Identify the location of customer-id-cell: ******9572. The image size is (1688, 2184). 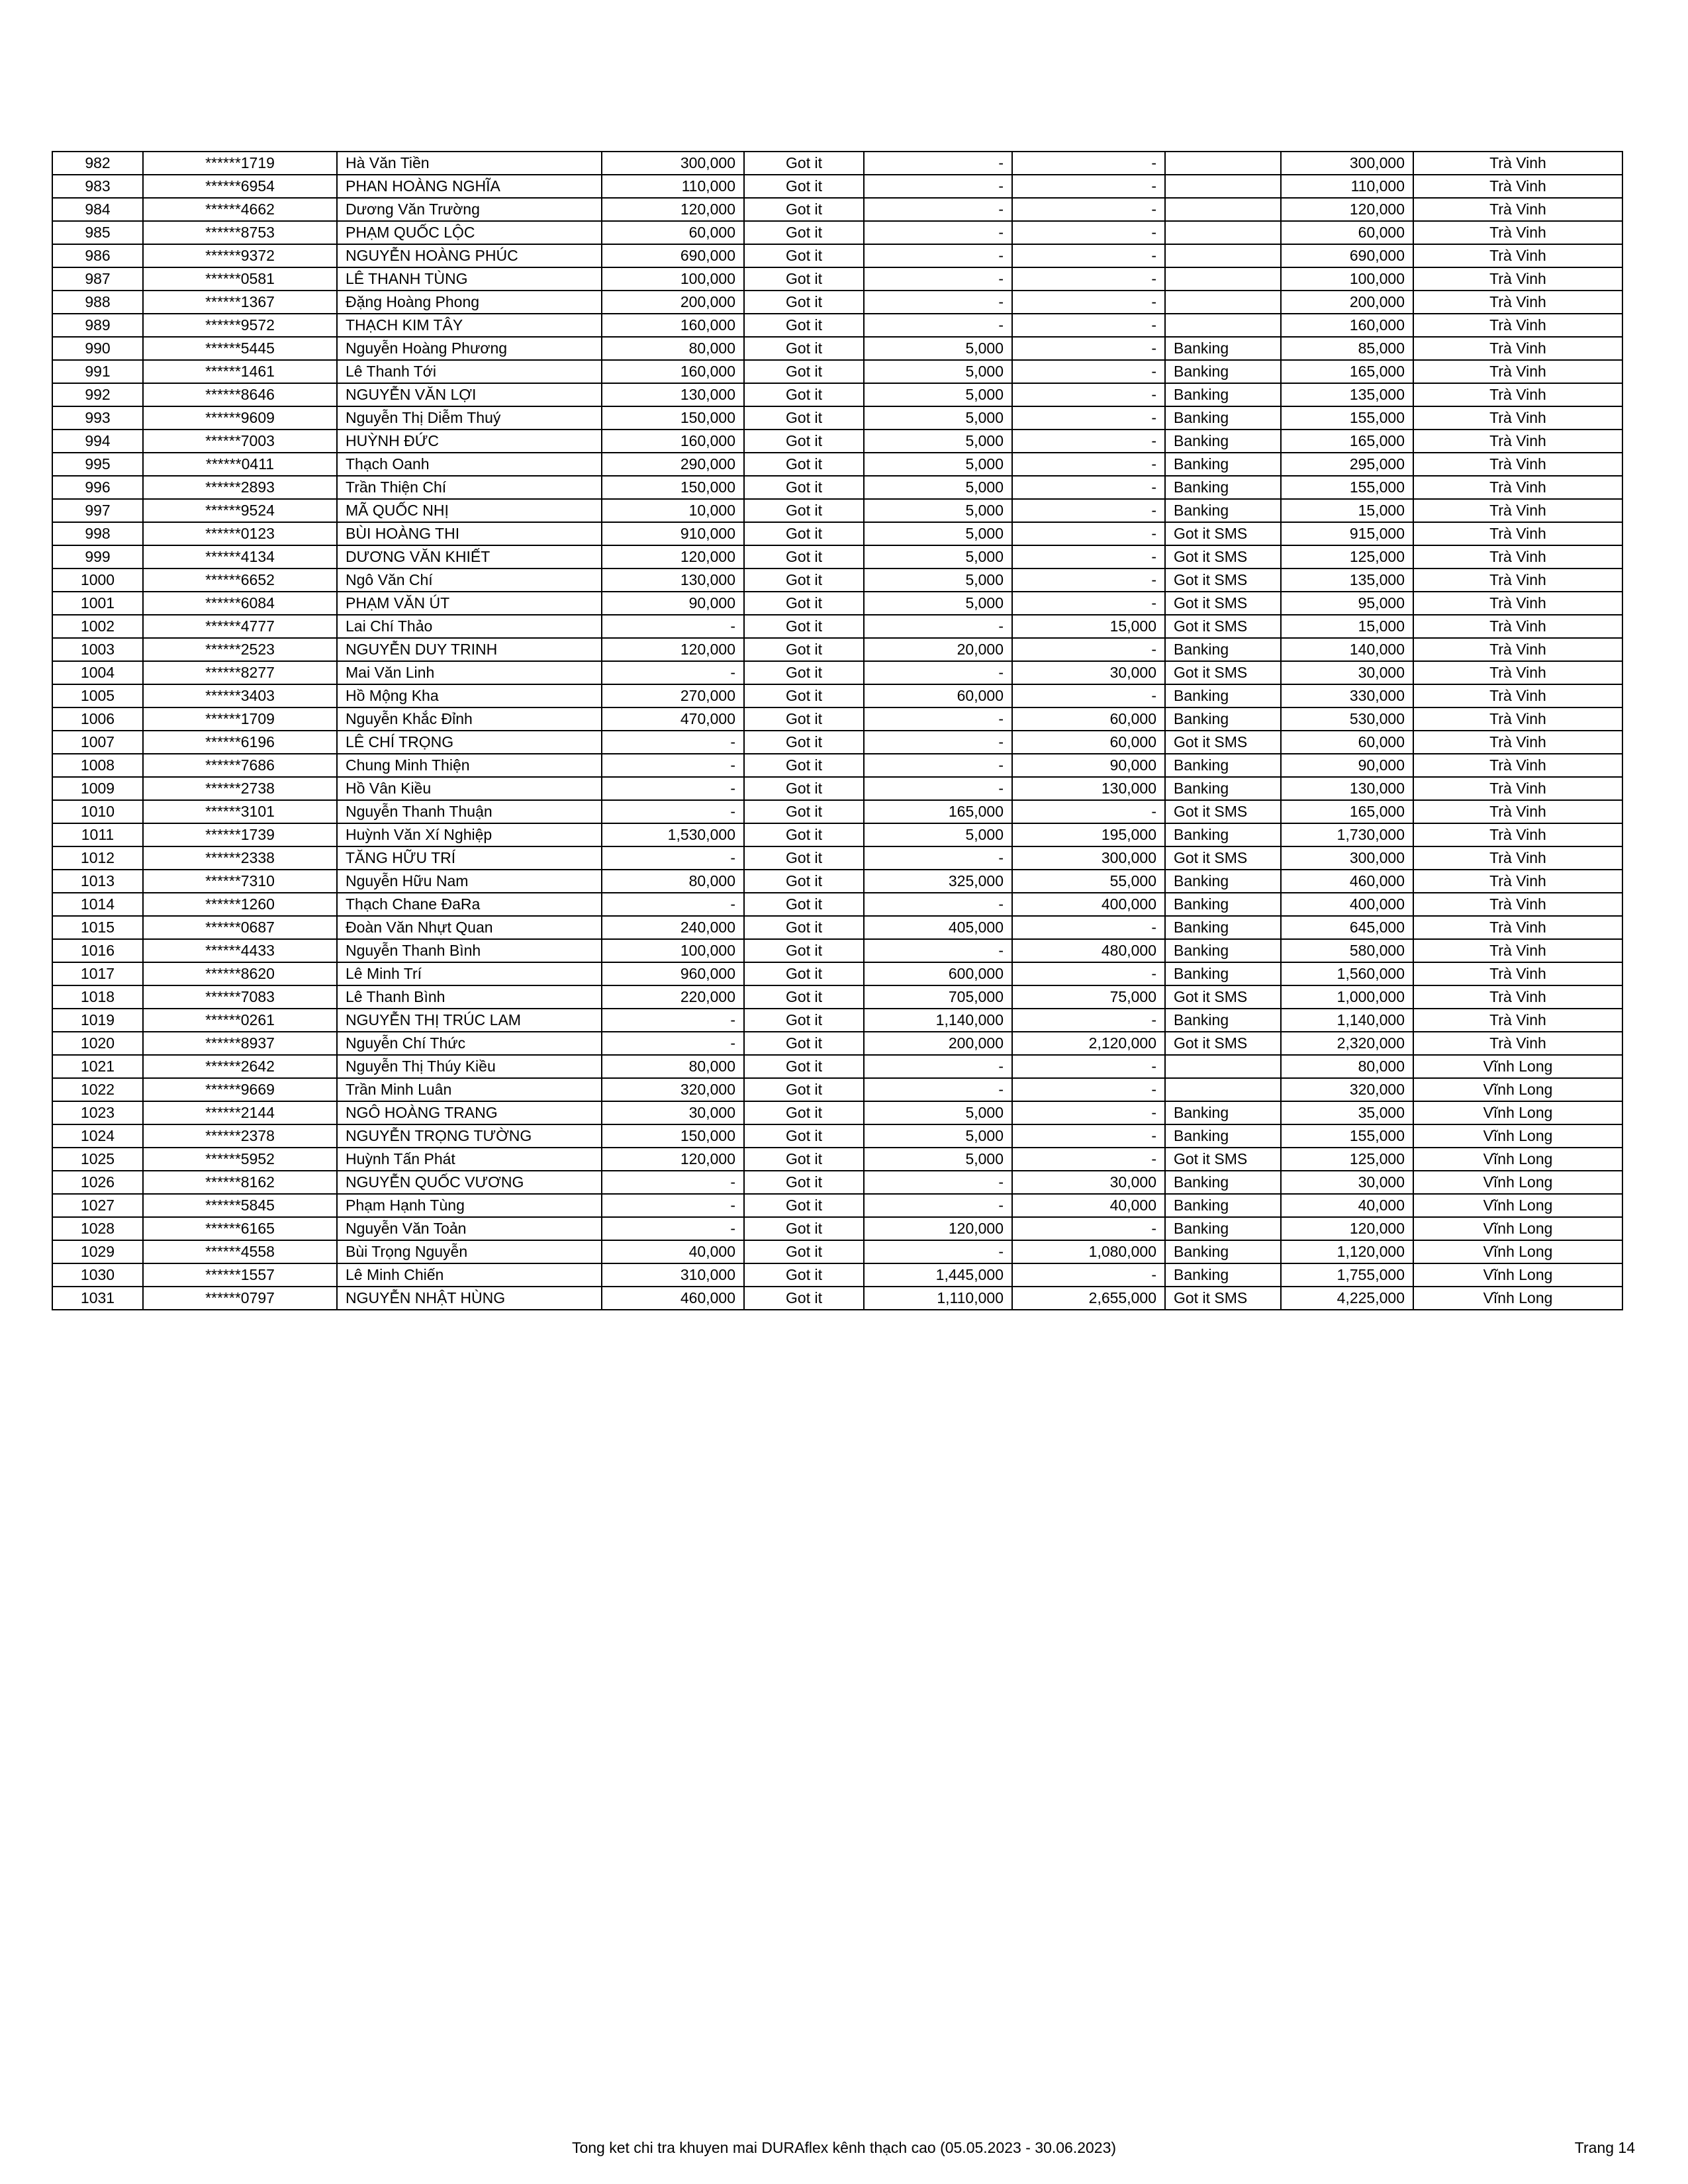
(240, 325).